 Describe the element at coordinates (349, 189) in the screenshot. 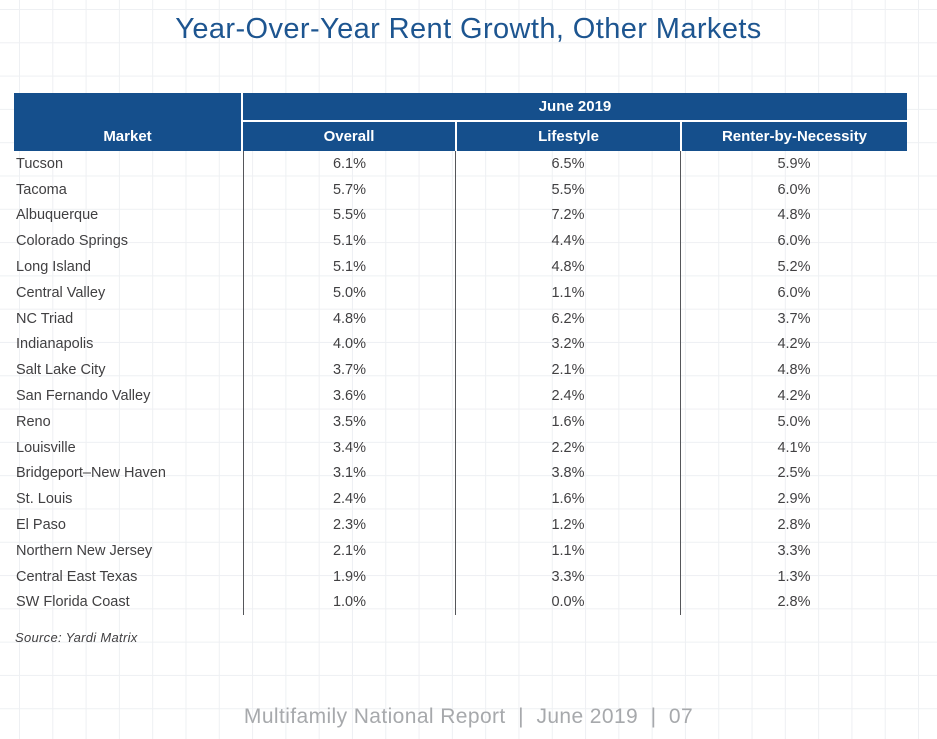

I see `overall-cell: 5.7%` at that location.